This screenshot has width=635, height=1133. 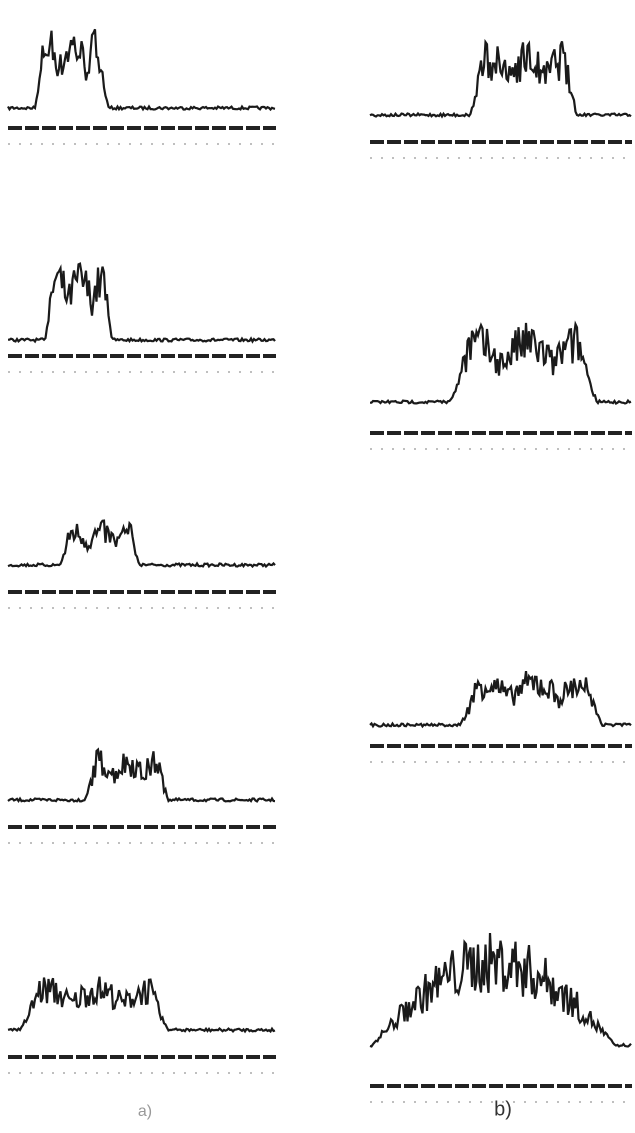 I want to click on panel-label: b), so click(x=503, y=1109).